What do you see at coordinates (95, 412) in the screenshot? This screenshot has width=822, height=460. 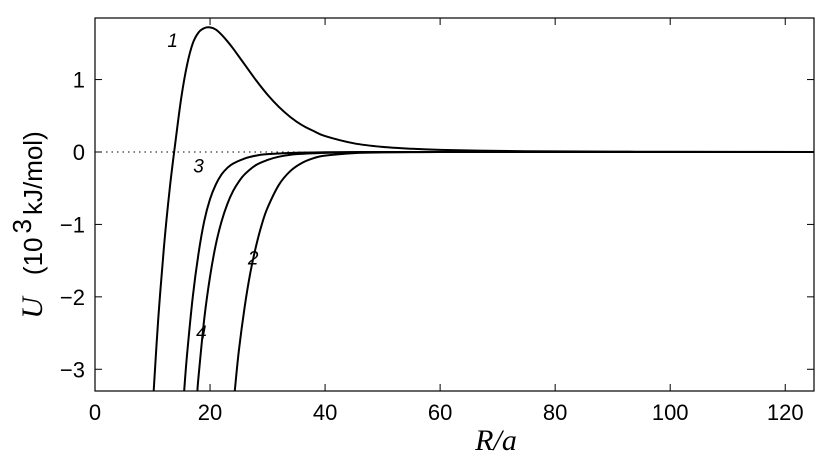 I see `x-tick-label: 0` at bounding box center [95, 412].